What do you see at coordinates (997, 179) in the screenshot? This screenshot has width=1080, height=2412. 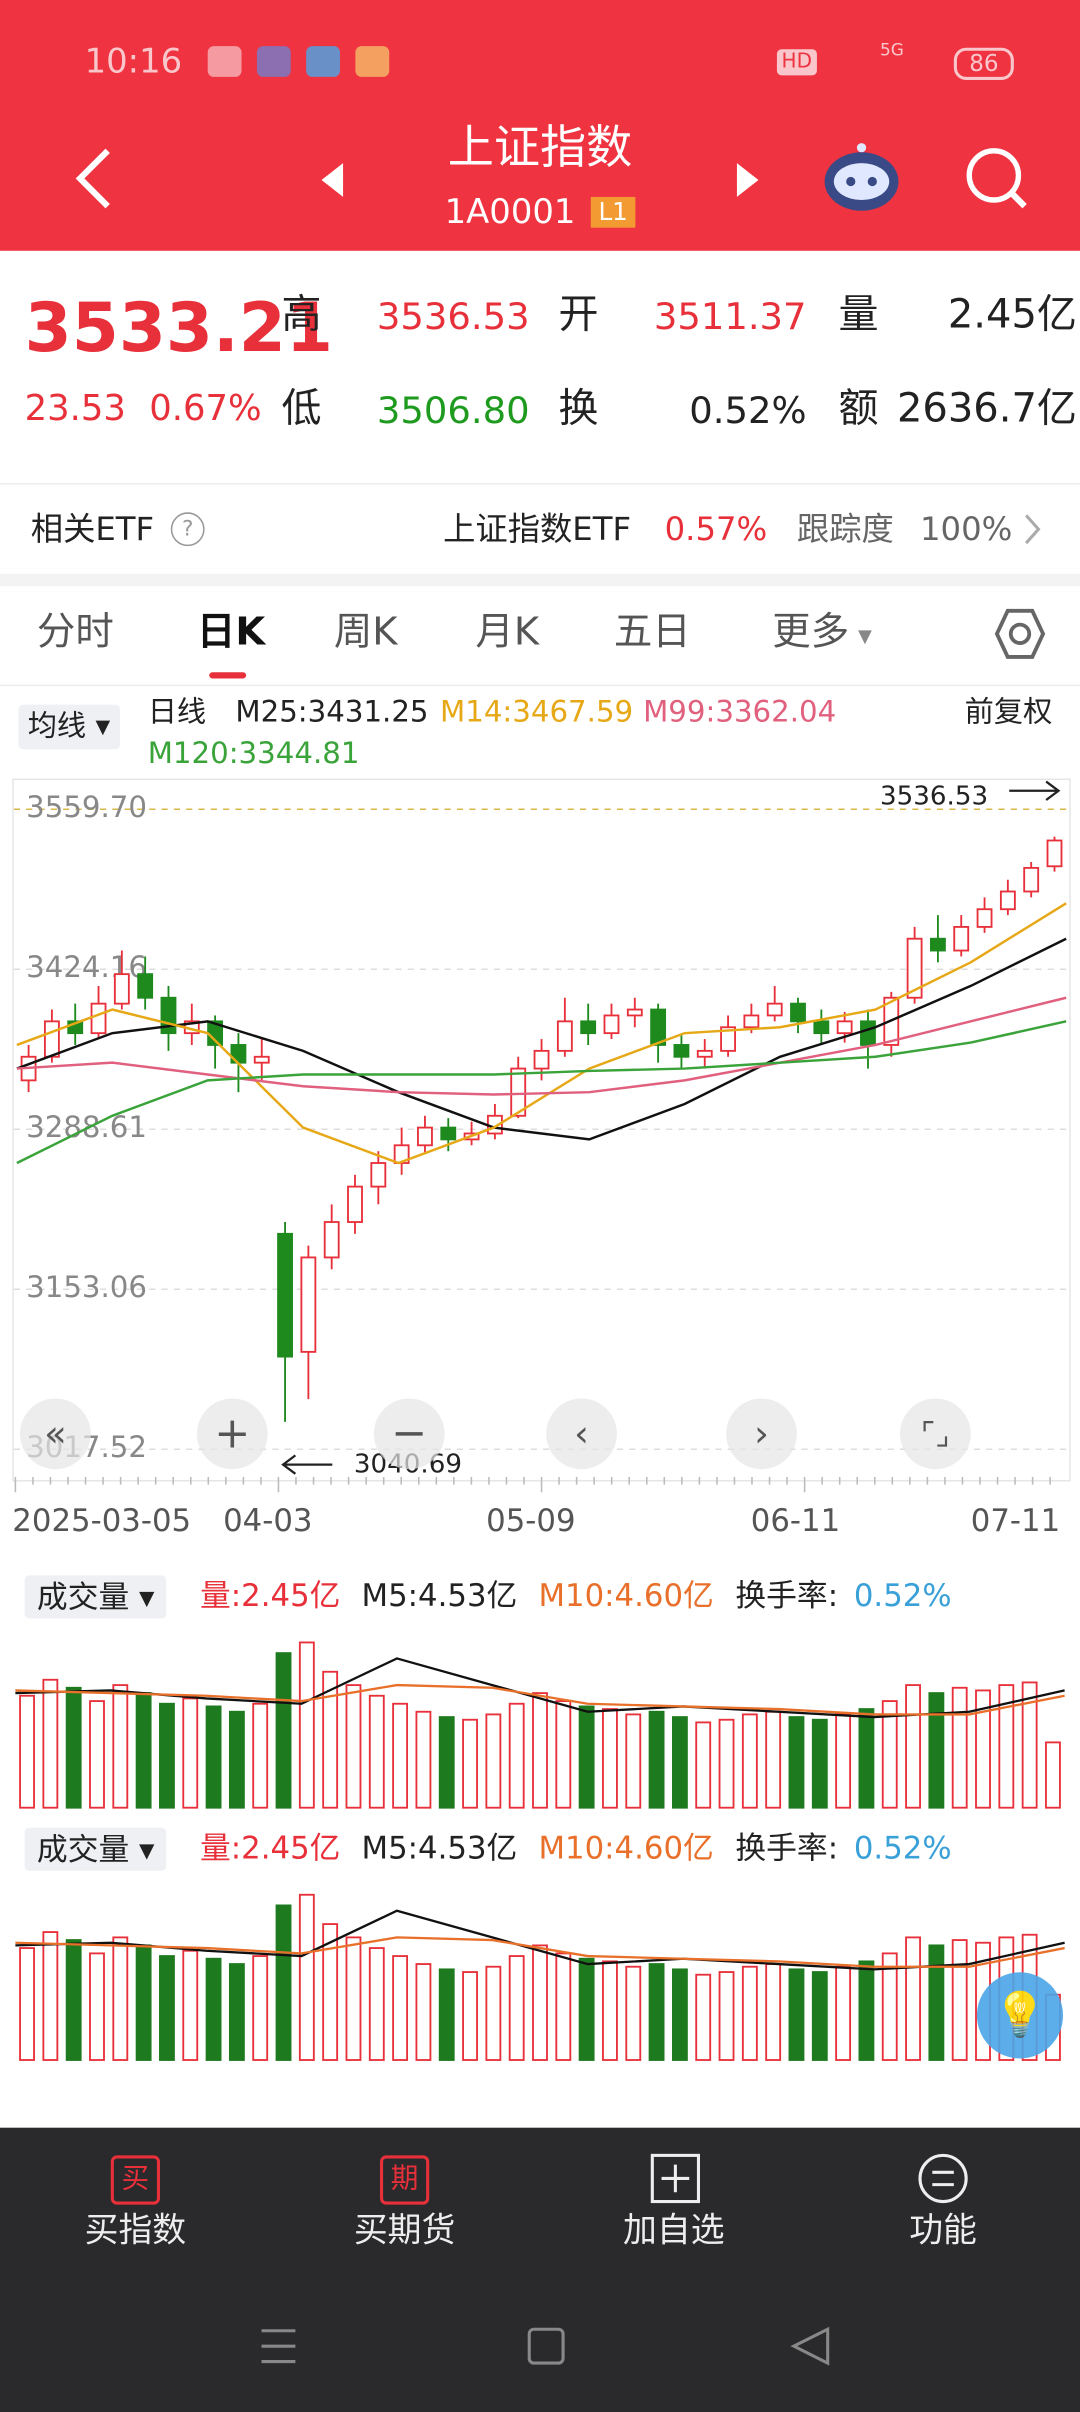 I see `search-button` at bounding box center [997, 179].